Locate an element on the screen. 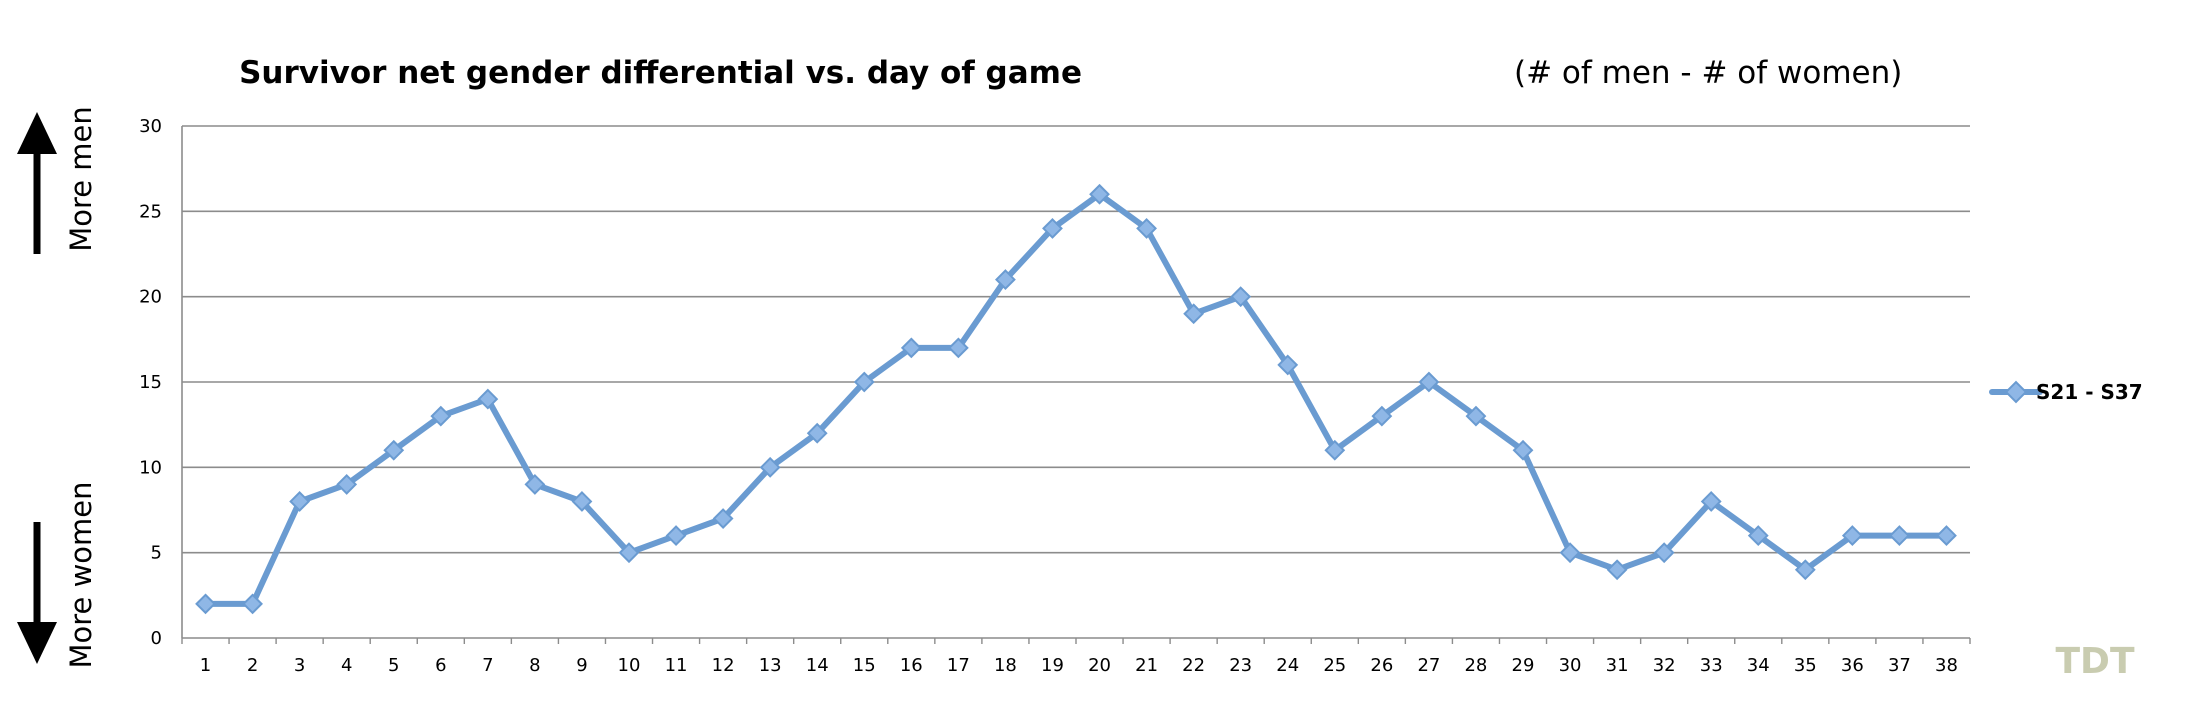 The height and width of the screenshot is (712, 2200). x-tick-label: 20 is located at coordinates (1099, 665).